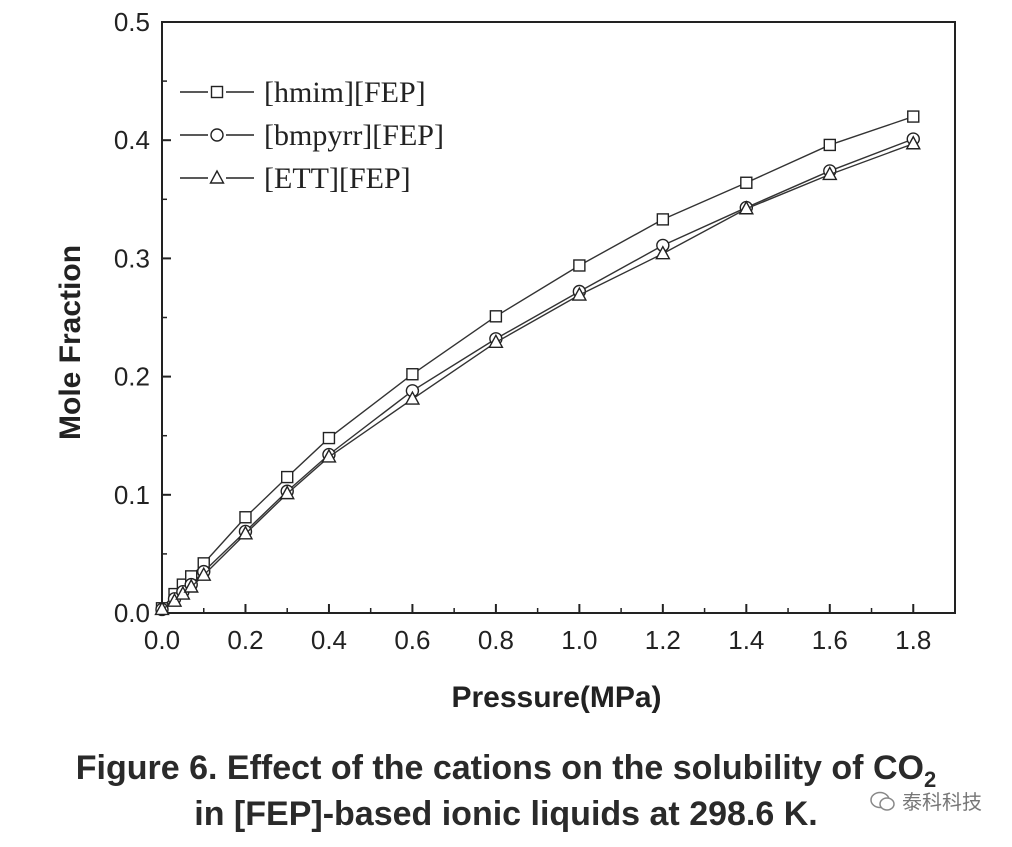  What do you see at coordinates (345, 92) in the screenshot?
I see `legend-label: [hmim][FEP]` at bounding box center [345, 92].